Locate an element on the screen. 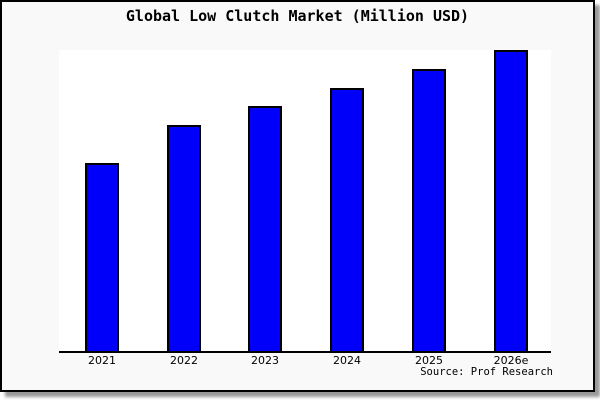 Image resolution: width=600 pixels, height=400 pixels. chart-title: Global Low Clutch Market (Million USD) is located at coordinates (297, 16).